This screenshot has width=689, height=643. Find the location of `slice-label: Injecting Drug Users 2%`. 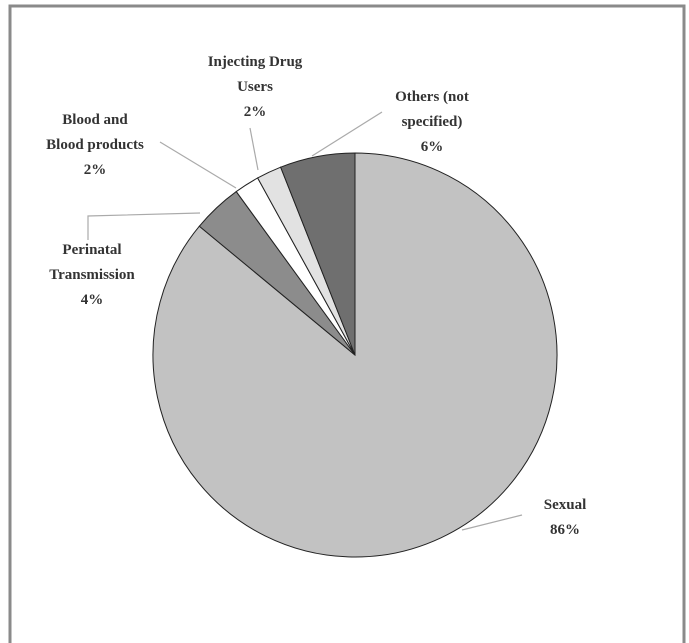

slice-label: Injecting Drug Users 2% is located at coordinates (255, 87).